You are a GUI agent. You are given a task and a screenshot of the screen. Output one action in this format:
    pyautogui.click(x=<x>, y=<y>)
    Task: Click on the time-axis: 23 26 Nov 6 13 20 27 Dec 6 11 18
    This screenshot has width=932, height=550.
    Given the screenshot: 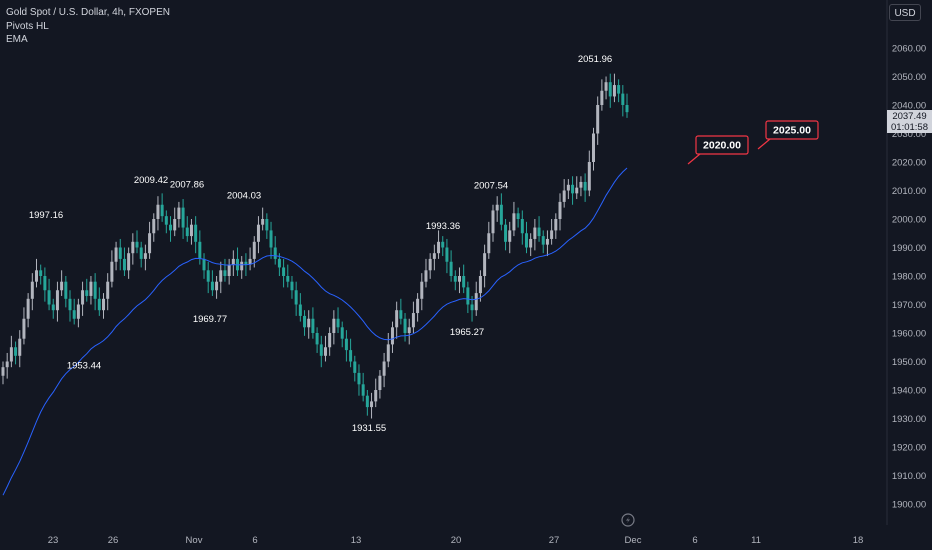 What is the action you would take?
    pyautogui.click(x=456, y=540)
    